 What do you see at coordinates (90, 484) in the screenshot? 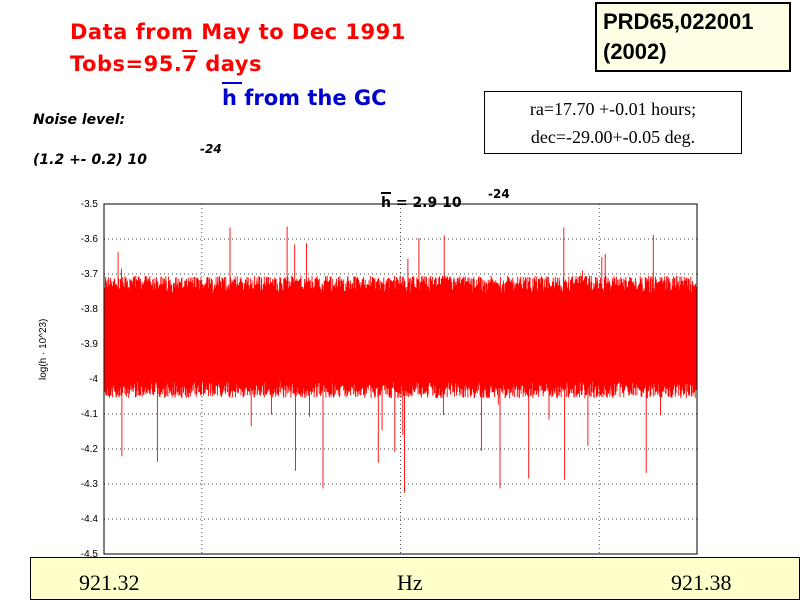
I see `y-tick-label: -4.3` at bounding box center [90, 484].